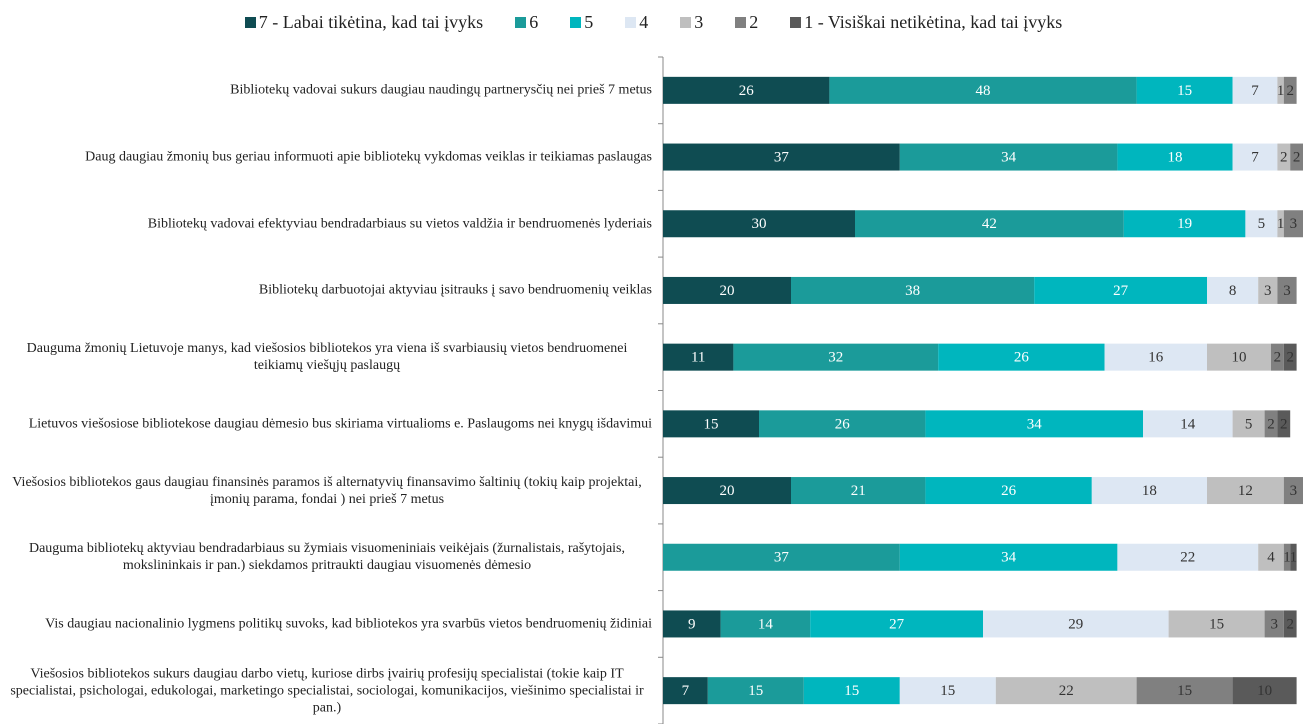  I want to click on value-label: 48, so click(983, 91).